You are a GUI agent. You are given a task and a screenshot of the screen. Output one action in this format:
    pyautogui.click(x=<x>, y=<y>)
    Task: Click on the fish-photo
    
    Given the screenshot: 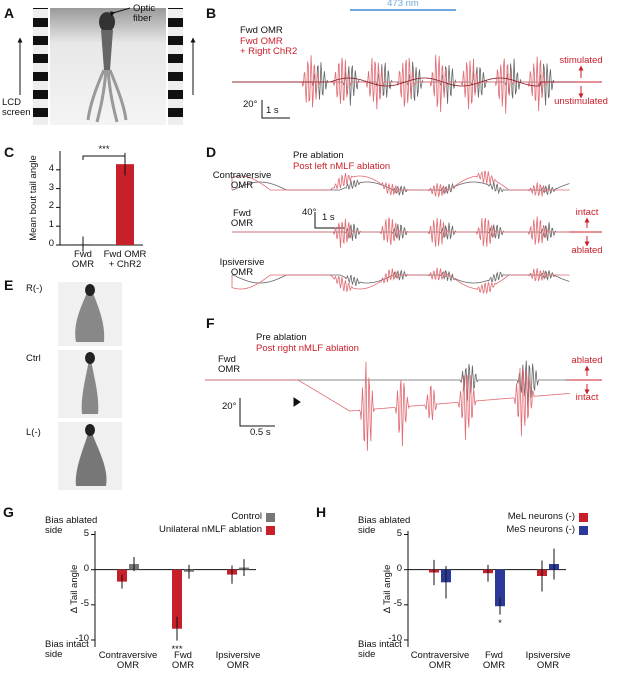 What is the action you would take?
    pyautogui.click(x=106, y=66)
    